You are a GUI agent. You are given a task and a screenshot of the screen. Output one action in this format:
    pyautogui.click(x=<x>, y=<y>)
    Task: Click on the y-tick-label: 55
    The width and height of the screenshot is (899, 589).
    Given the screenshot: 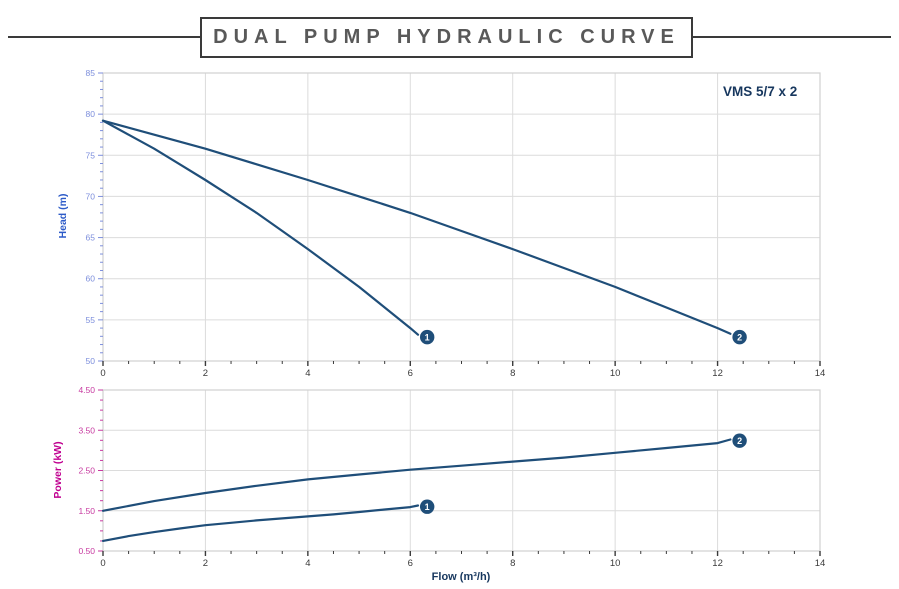 What is the action you would take?
    pyautogui.click(x=91, y=320)
    